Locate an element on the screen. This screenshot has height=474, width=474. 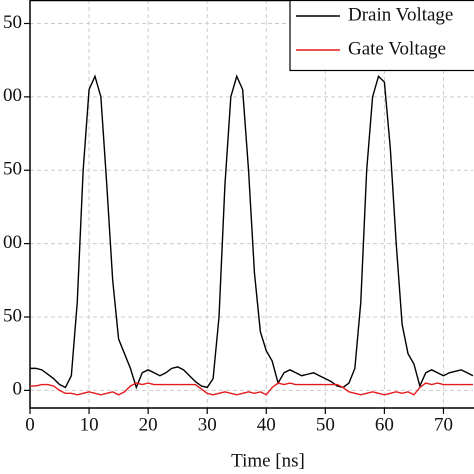
x-tick-label: 30 is located at coordinates (207, 424).